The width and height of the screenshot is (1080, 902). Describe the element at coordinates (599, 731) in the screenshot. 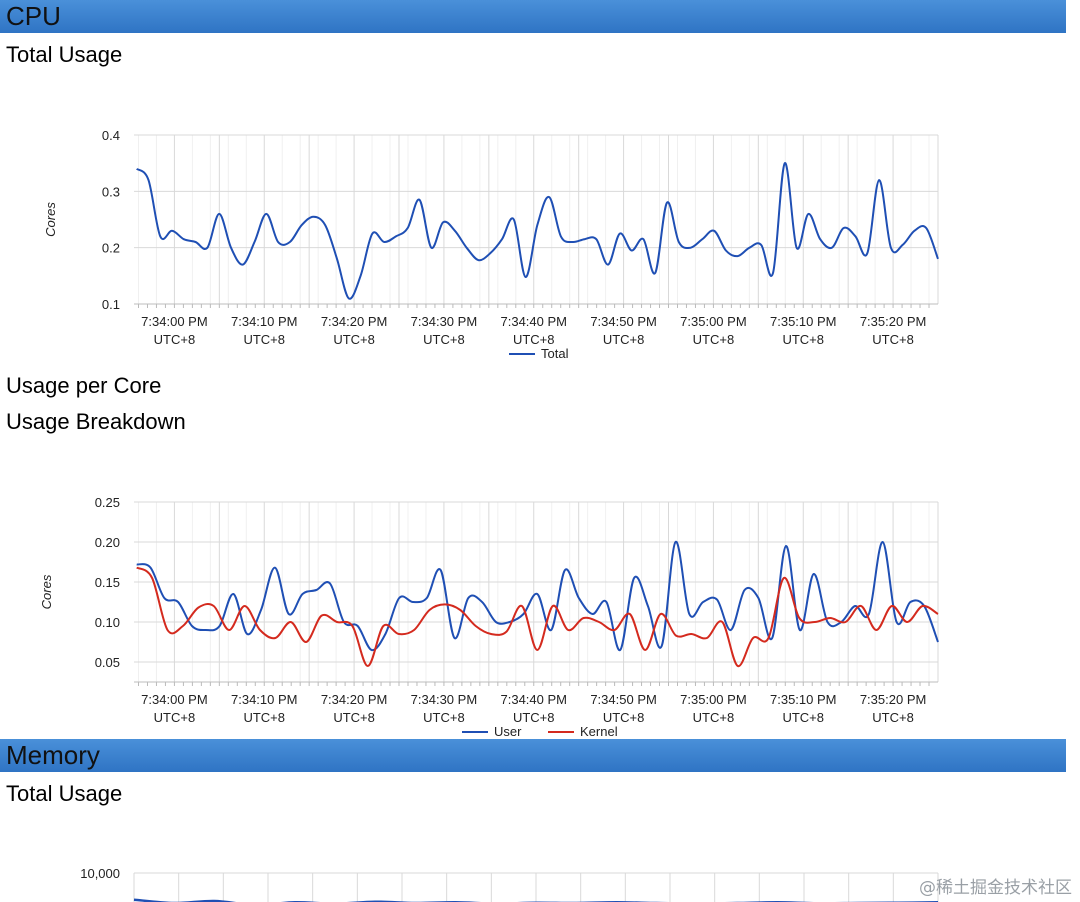

I see `legend-label-kernel: Kernel` at that location.